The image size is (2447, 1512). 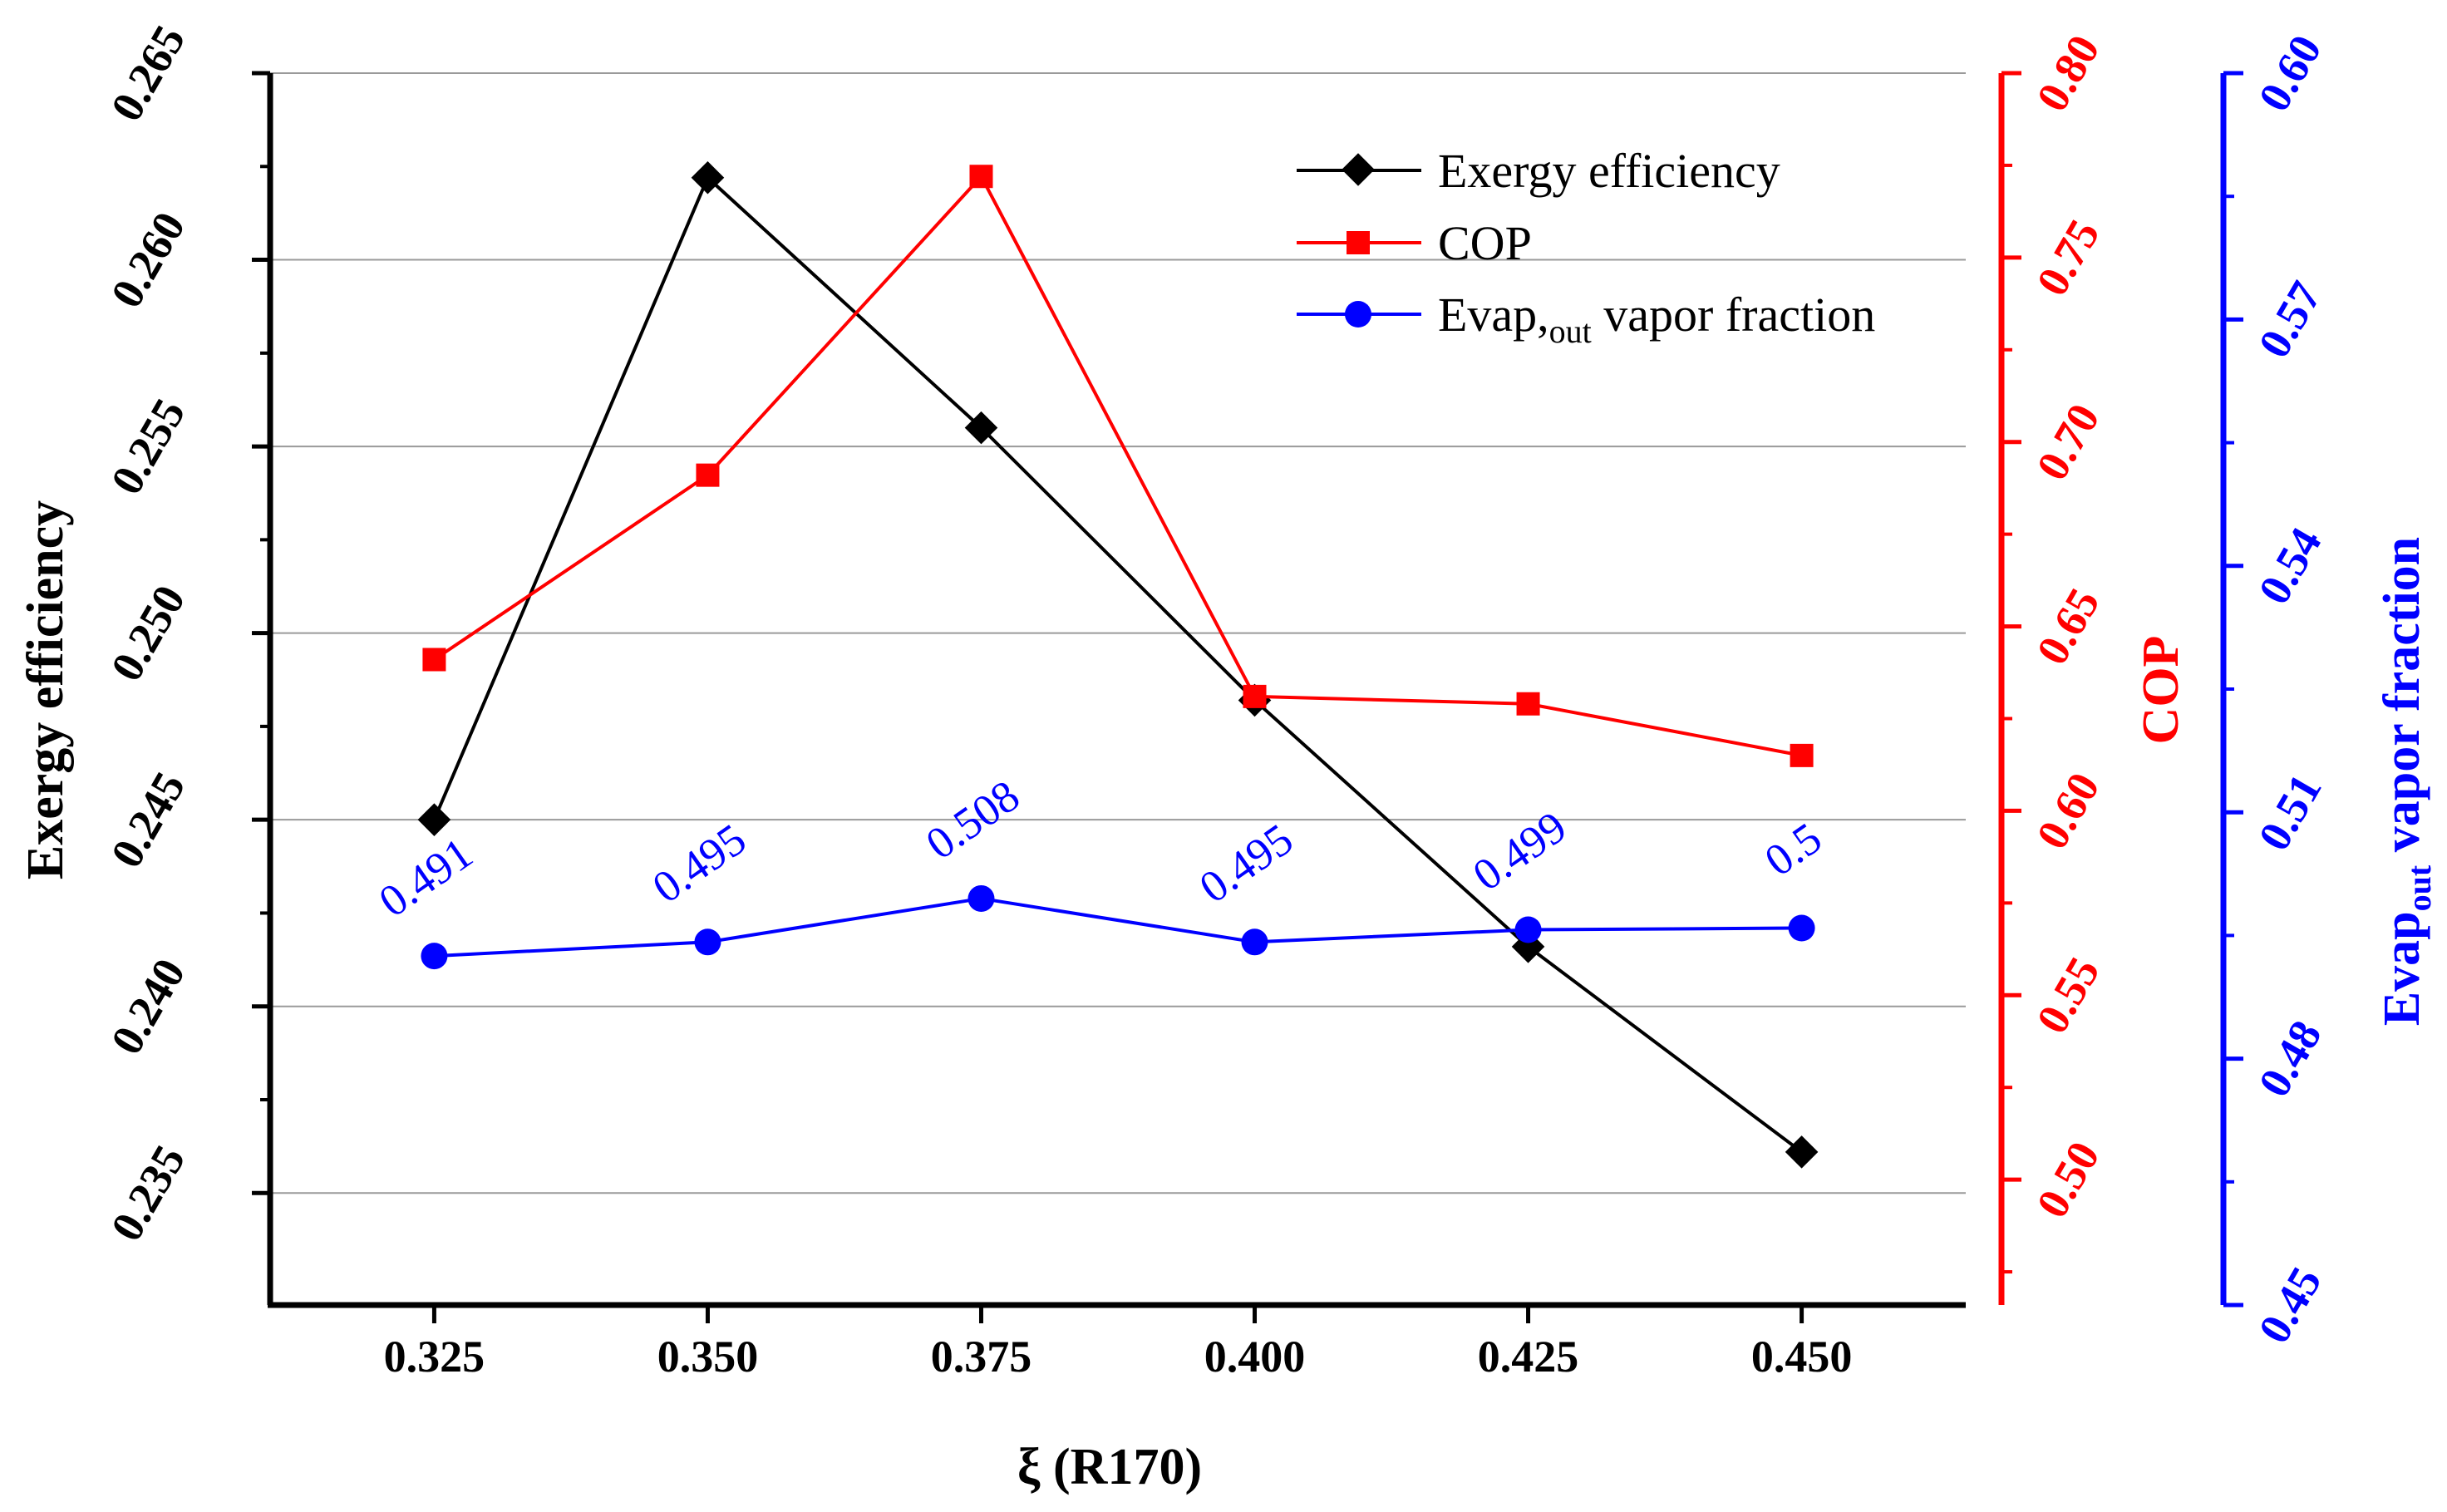 I want to click on legend-item-vapor: Evap,out vapor fraction, so click(x=1586, y=319).